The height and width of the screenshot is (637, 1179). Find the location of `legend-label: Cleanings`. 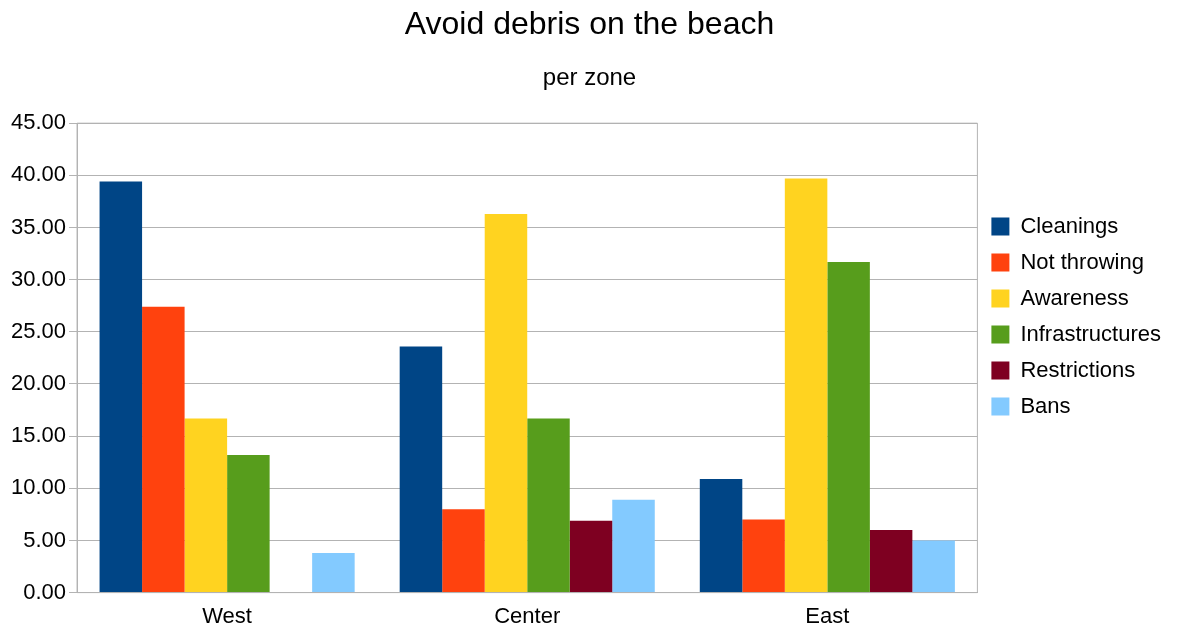

legend-label: Cleanings is located at coordinates (1069, 225).